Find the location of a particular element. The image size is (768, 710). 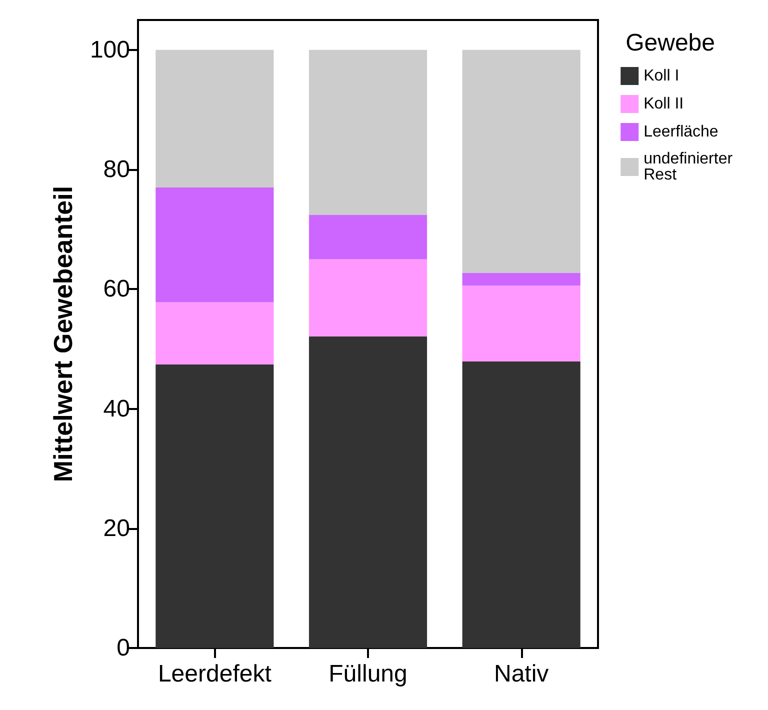

legend-label: Koll II is located at coordinates (664, 104).